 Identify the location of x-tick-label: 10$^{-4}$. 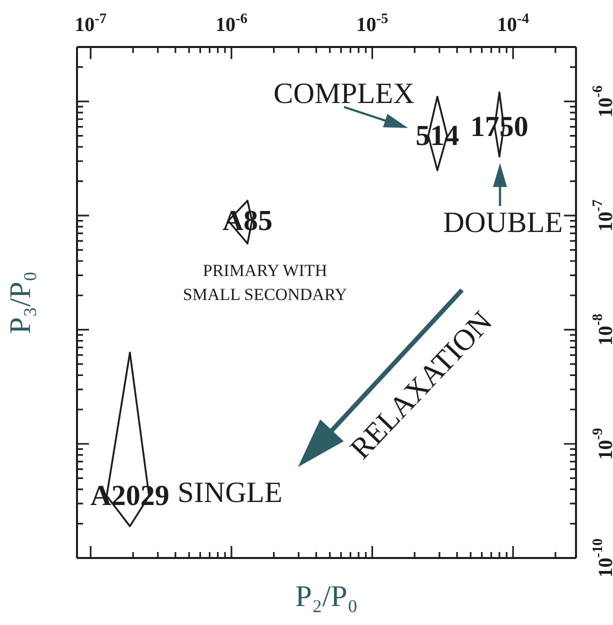
(513, 23).